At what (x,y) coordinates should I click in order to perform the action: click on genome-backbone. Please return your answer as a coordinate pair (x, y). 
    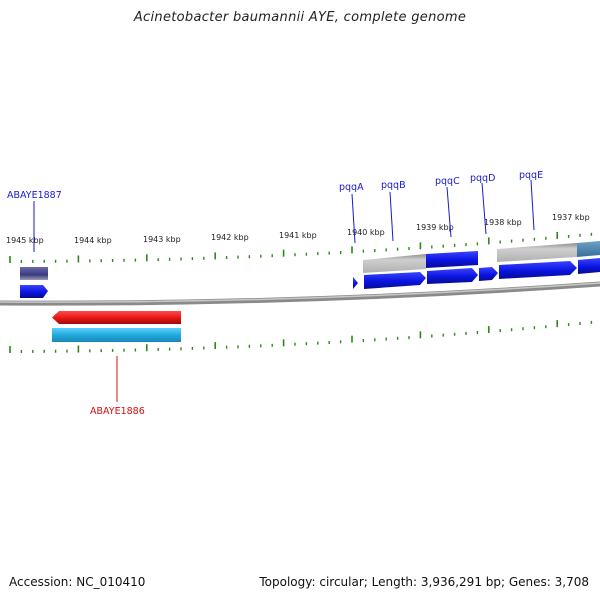
    Looking at the image, I should click on (300, 293).